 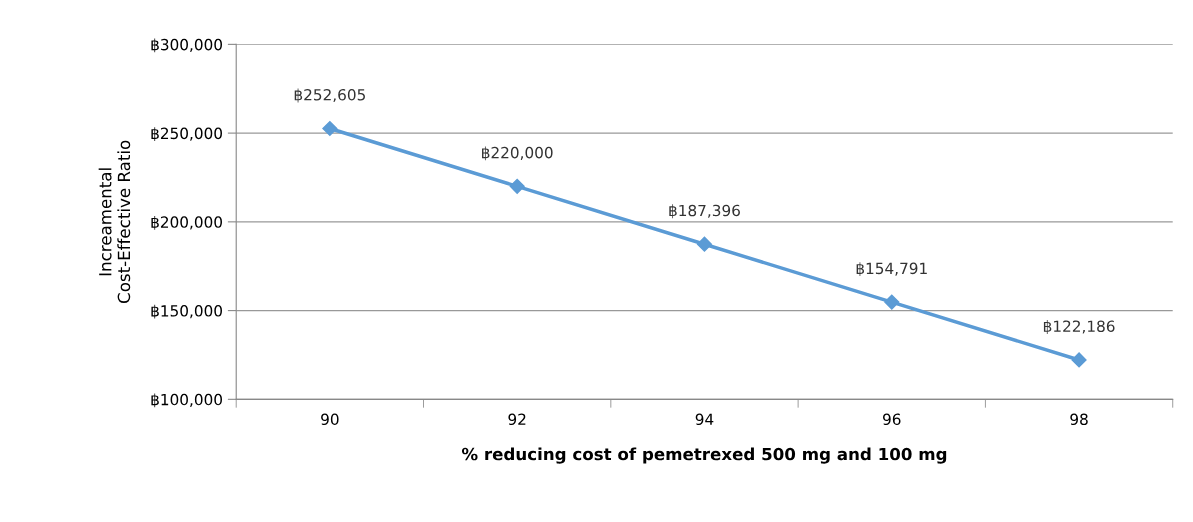 What do you see at coordinates (1079, 419) in the screenshot?
I see `x-tick-label: 98` at bounding box center [1079, 419].